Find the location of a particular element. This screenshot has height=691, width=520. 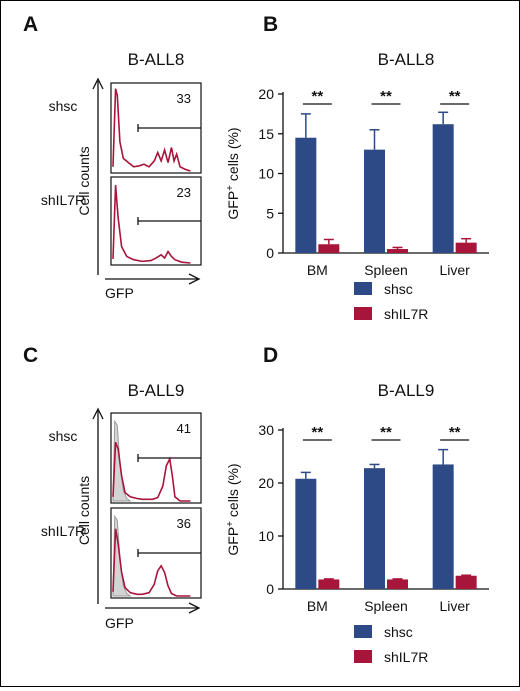

y-tick-label: 15 is located at coordinates (266, 134).